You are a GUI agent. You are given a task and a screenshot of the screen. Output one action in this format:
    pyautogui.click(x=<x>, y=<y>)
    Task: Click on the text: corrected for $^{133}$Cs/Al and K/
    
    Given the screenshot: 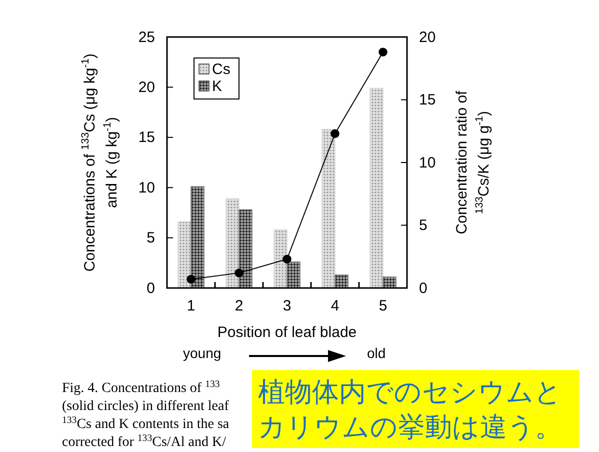 What is the action you would take?
    pyautogui.click(x=144, y=441)
    